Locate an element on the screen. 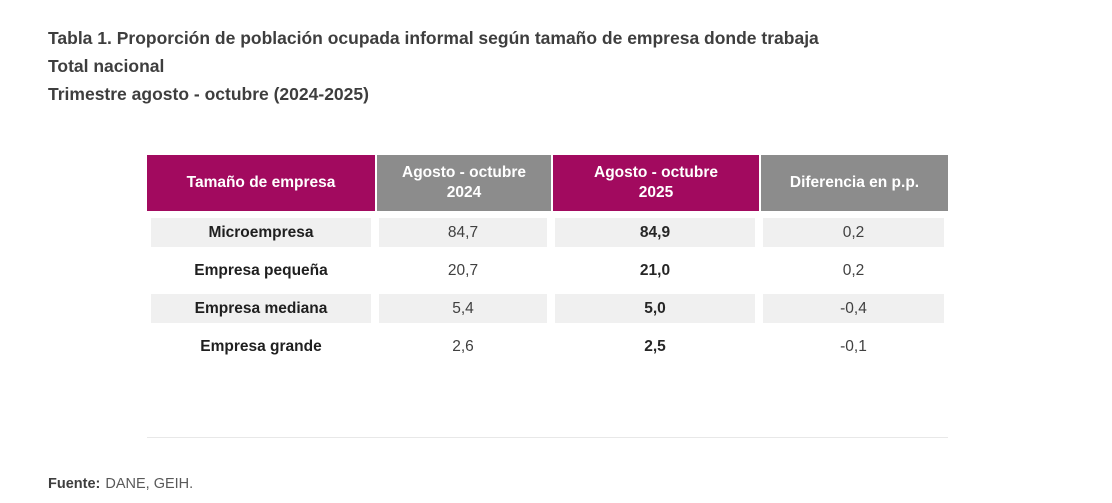  col-header-aug-oct-2025: Agosto - octubre 2025 is located at coordinates (655, 186).